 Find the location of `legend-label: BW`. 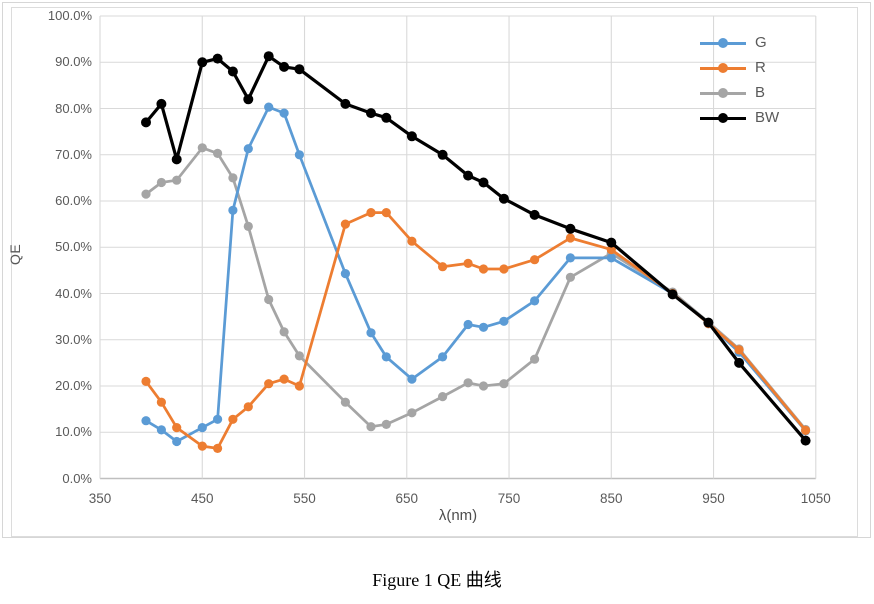

legend-label: BW is located at coordinates (767, 117).